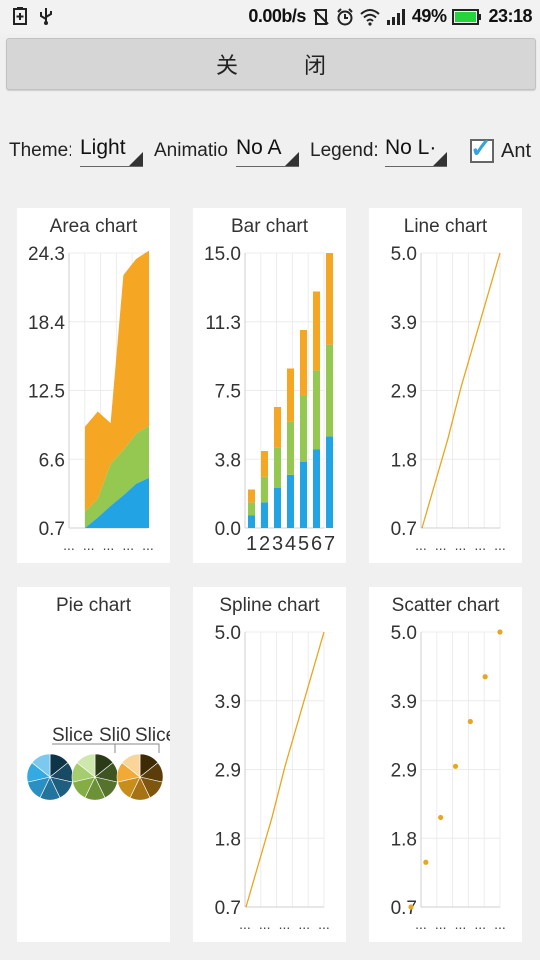  I want to click on theme-label: Theme:, so click(40, 150).